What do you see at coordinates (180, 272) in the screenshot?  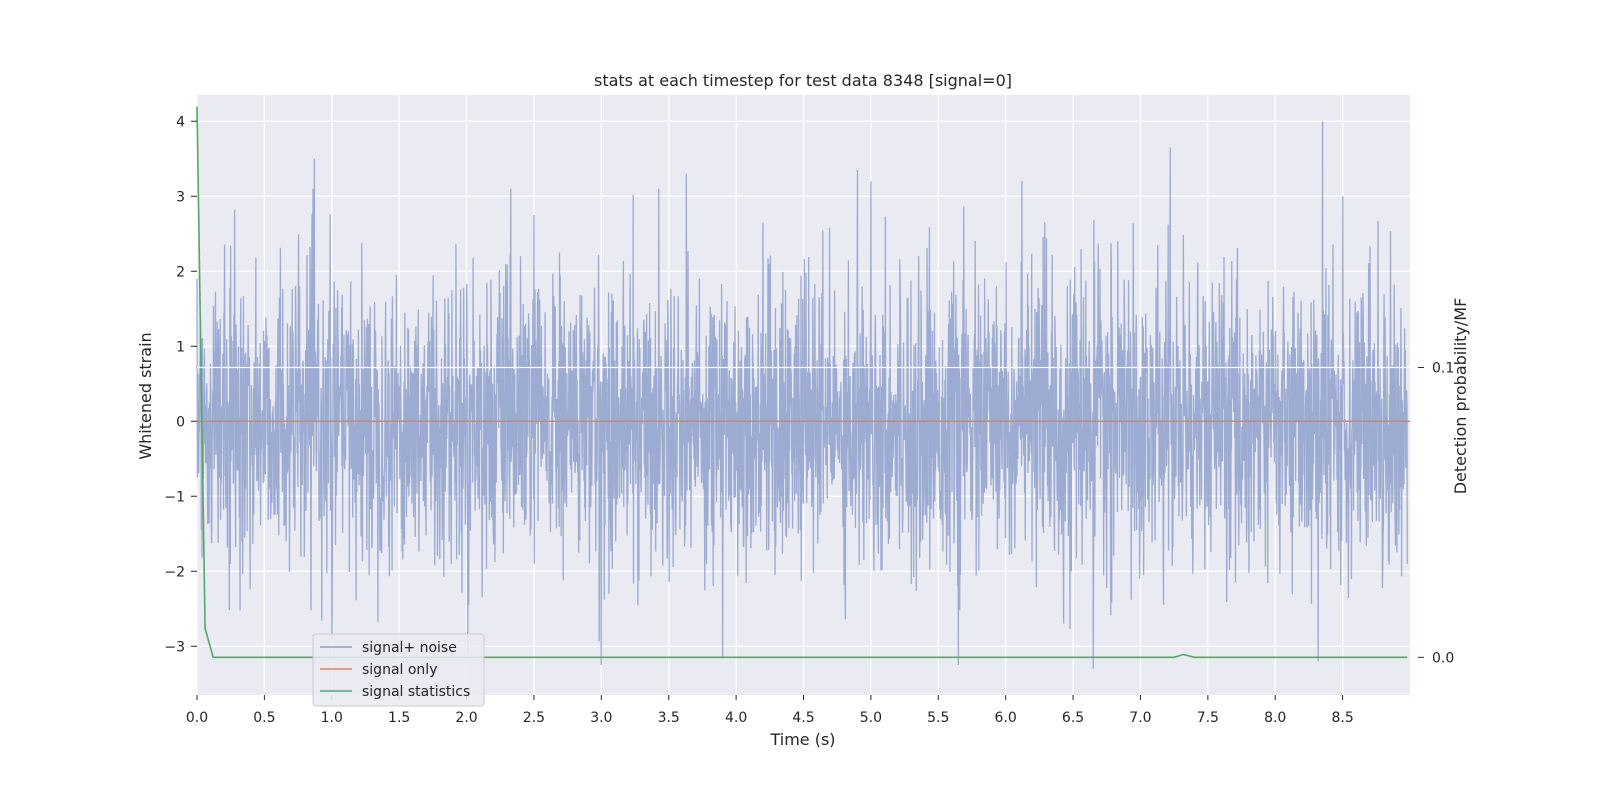 I see `y-tick-label: 2` at bounding box center [180, 272].